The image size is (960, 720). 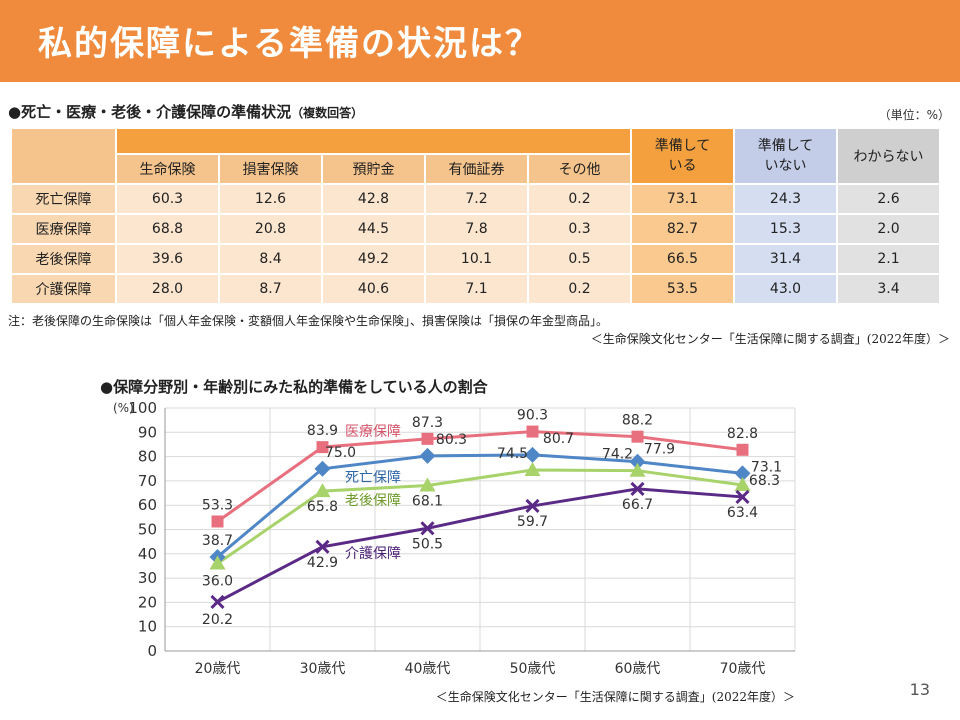 What do you see at coordinates (682, 199) in the screenshot?
I see `table-cell: 73.1` at bounding box center [682, 199].